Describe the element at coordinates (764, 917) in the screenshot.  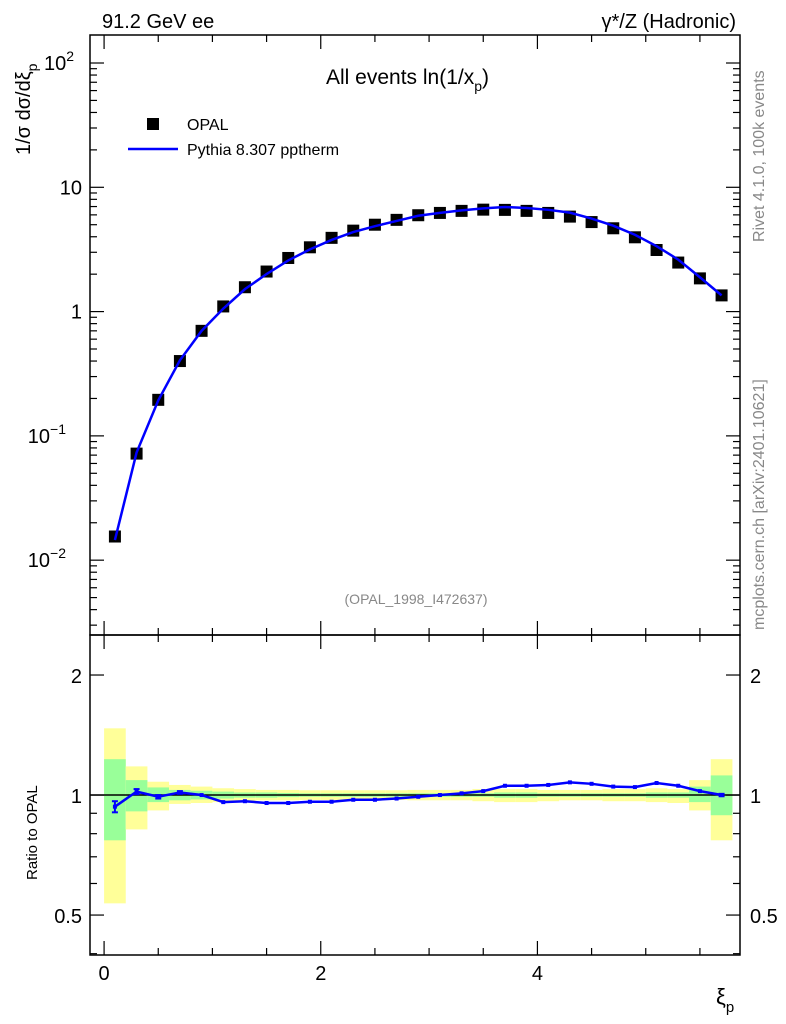
I see `ratio-y-tick-label-right: 0.5` at that location.